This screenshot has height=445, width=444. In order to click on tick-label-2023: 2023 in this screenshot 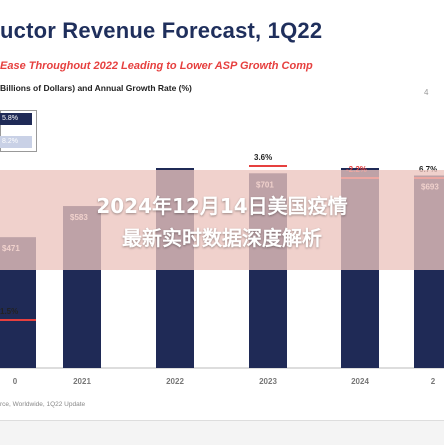, I will do `click(268, 381)`.